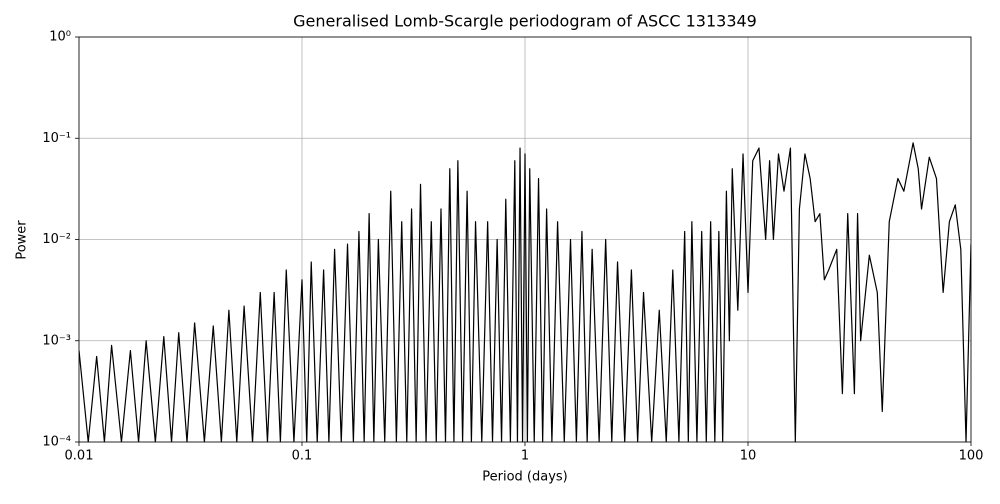  Describe the element at coordinates (56, 442) in the screenshot. I see `y-tick-label: 10⁻⁴` at that location.